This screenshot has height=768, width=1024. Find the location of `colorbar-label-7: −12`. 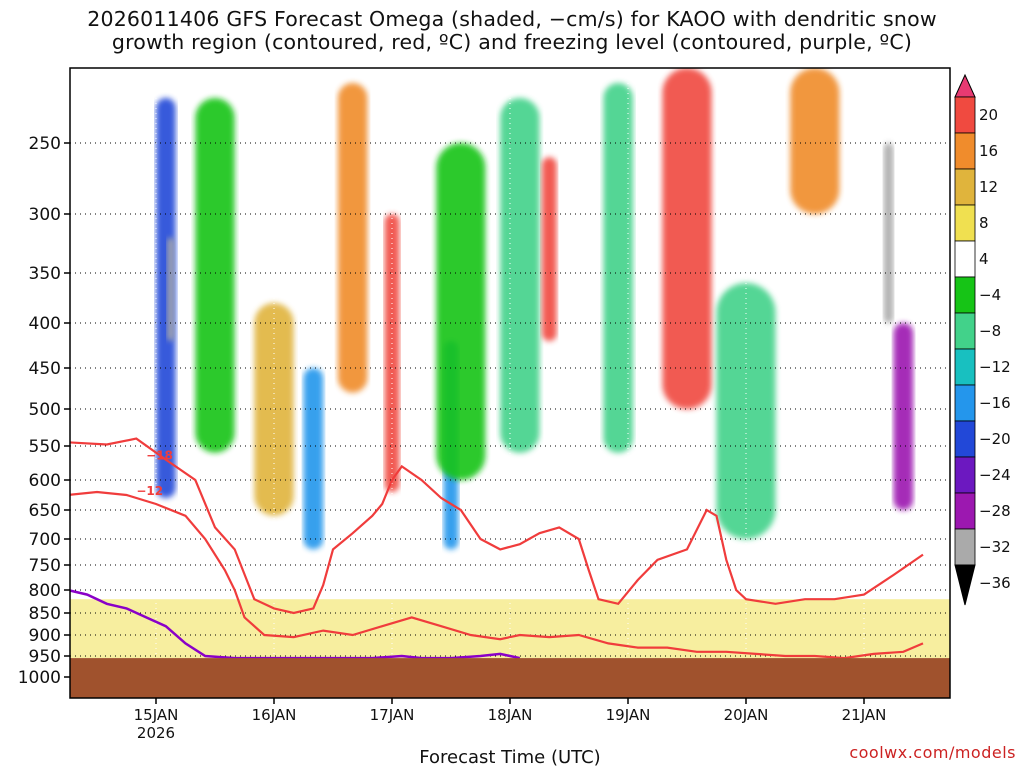

colorbar-label-7: −12 is located at coordinates (995, 367).